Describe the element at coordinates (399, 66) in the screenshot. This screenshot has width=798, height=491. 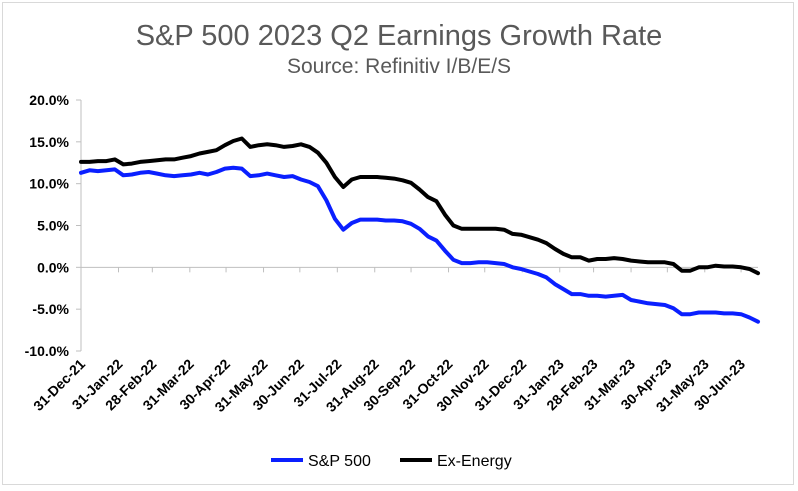
I see `chart-subtitle: Source: Refinitiv I/B/E/S` at that location.